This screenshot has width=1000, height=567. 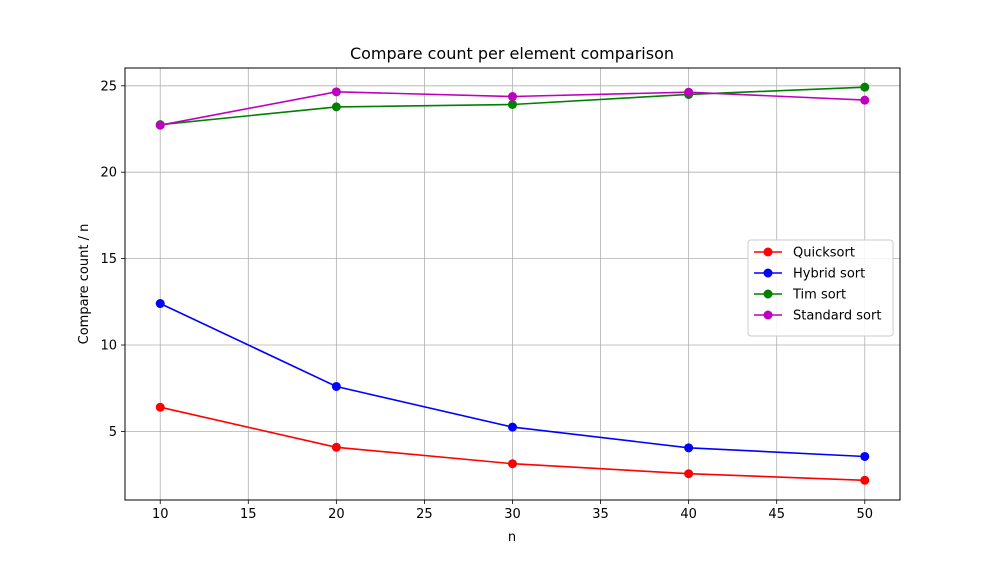 What do you see at coordinates (108, 173) in the screenshot?
I see `y-tick-label: 20` at bounding box center [108, 173].